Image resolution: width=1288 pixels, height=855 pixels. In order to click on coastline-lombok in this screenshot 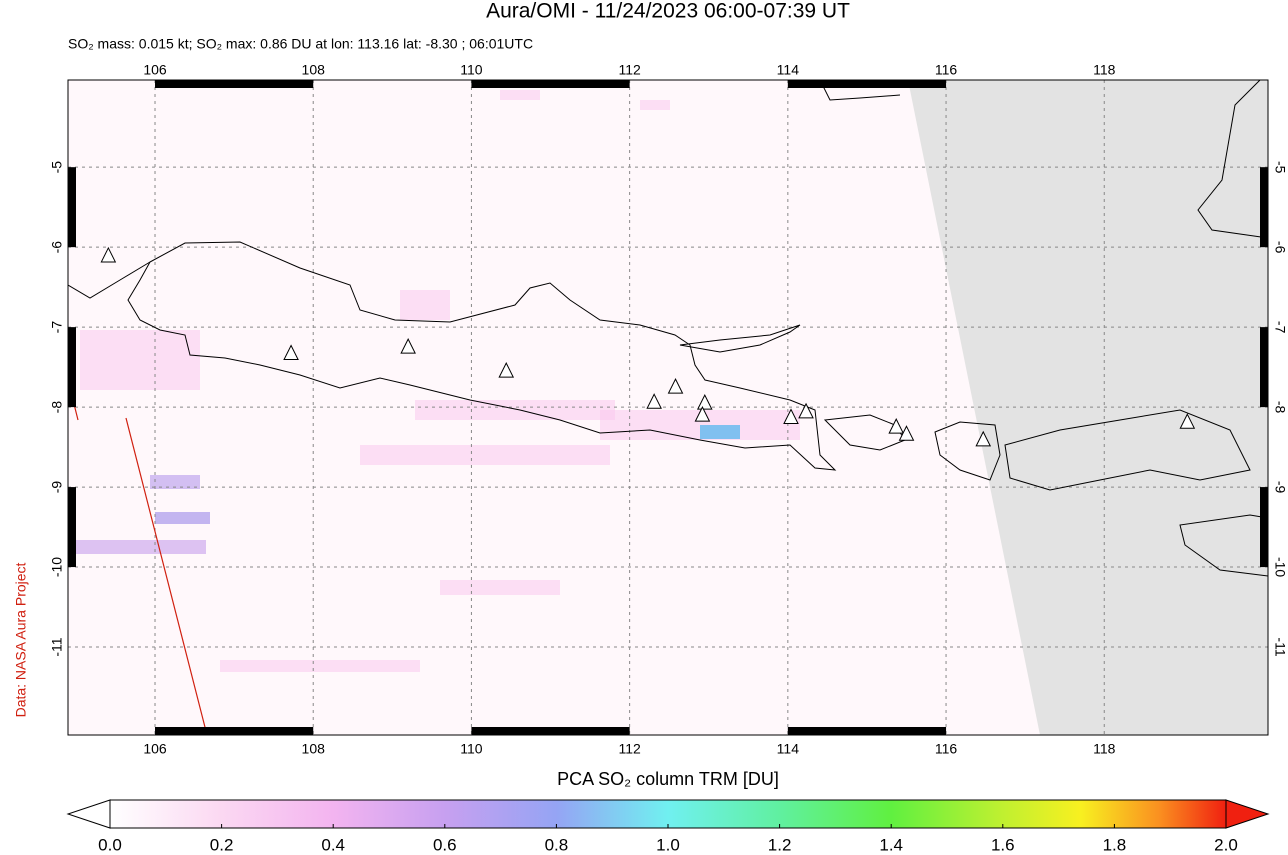, I will do `click(967, 451)`.